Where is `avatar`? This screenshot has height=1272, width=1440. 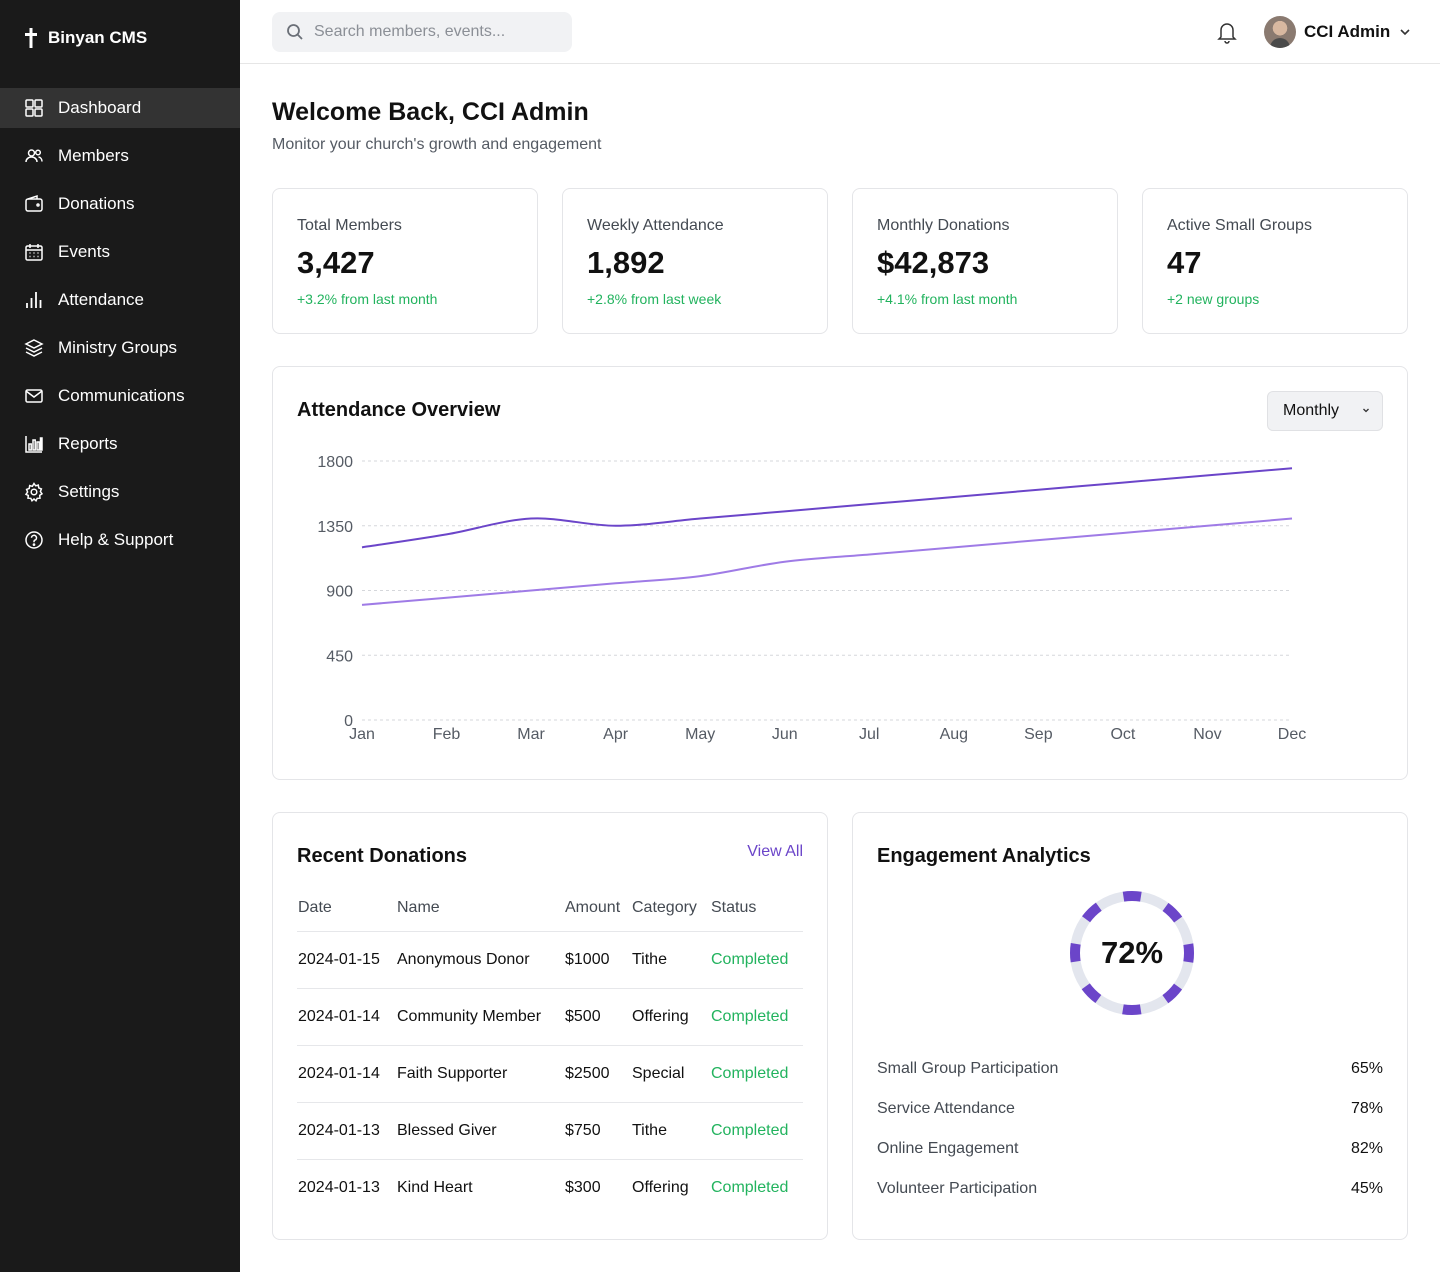
avatar is located at coordinates (1280, 32).